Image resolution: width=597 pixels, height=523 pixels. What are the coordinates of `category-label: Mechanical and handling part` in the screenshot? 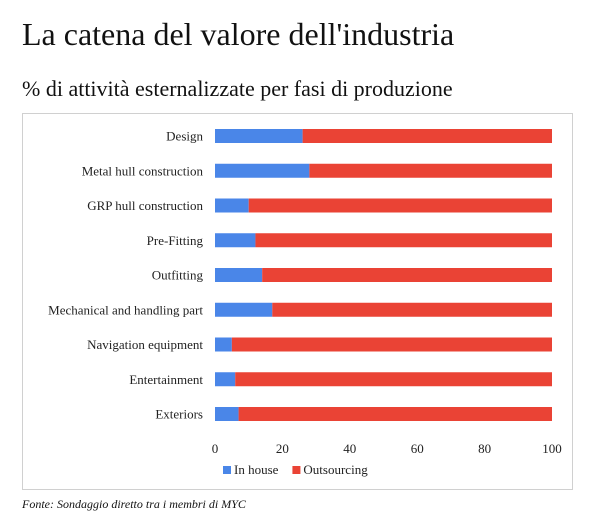 It's located at (125, 309).